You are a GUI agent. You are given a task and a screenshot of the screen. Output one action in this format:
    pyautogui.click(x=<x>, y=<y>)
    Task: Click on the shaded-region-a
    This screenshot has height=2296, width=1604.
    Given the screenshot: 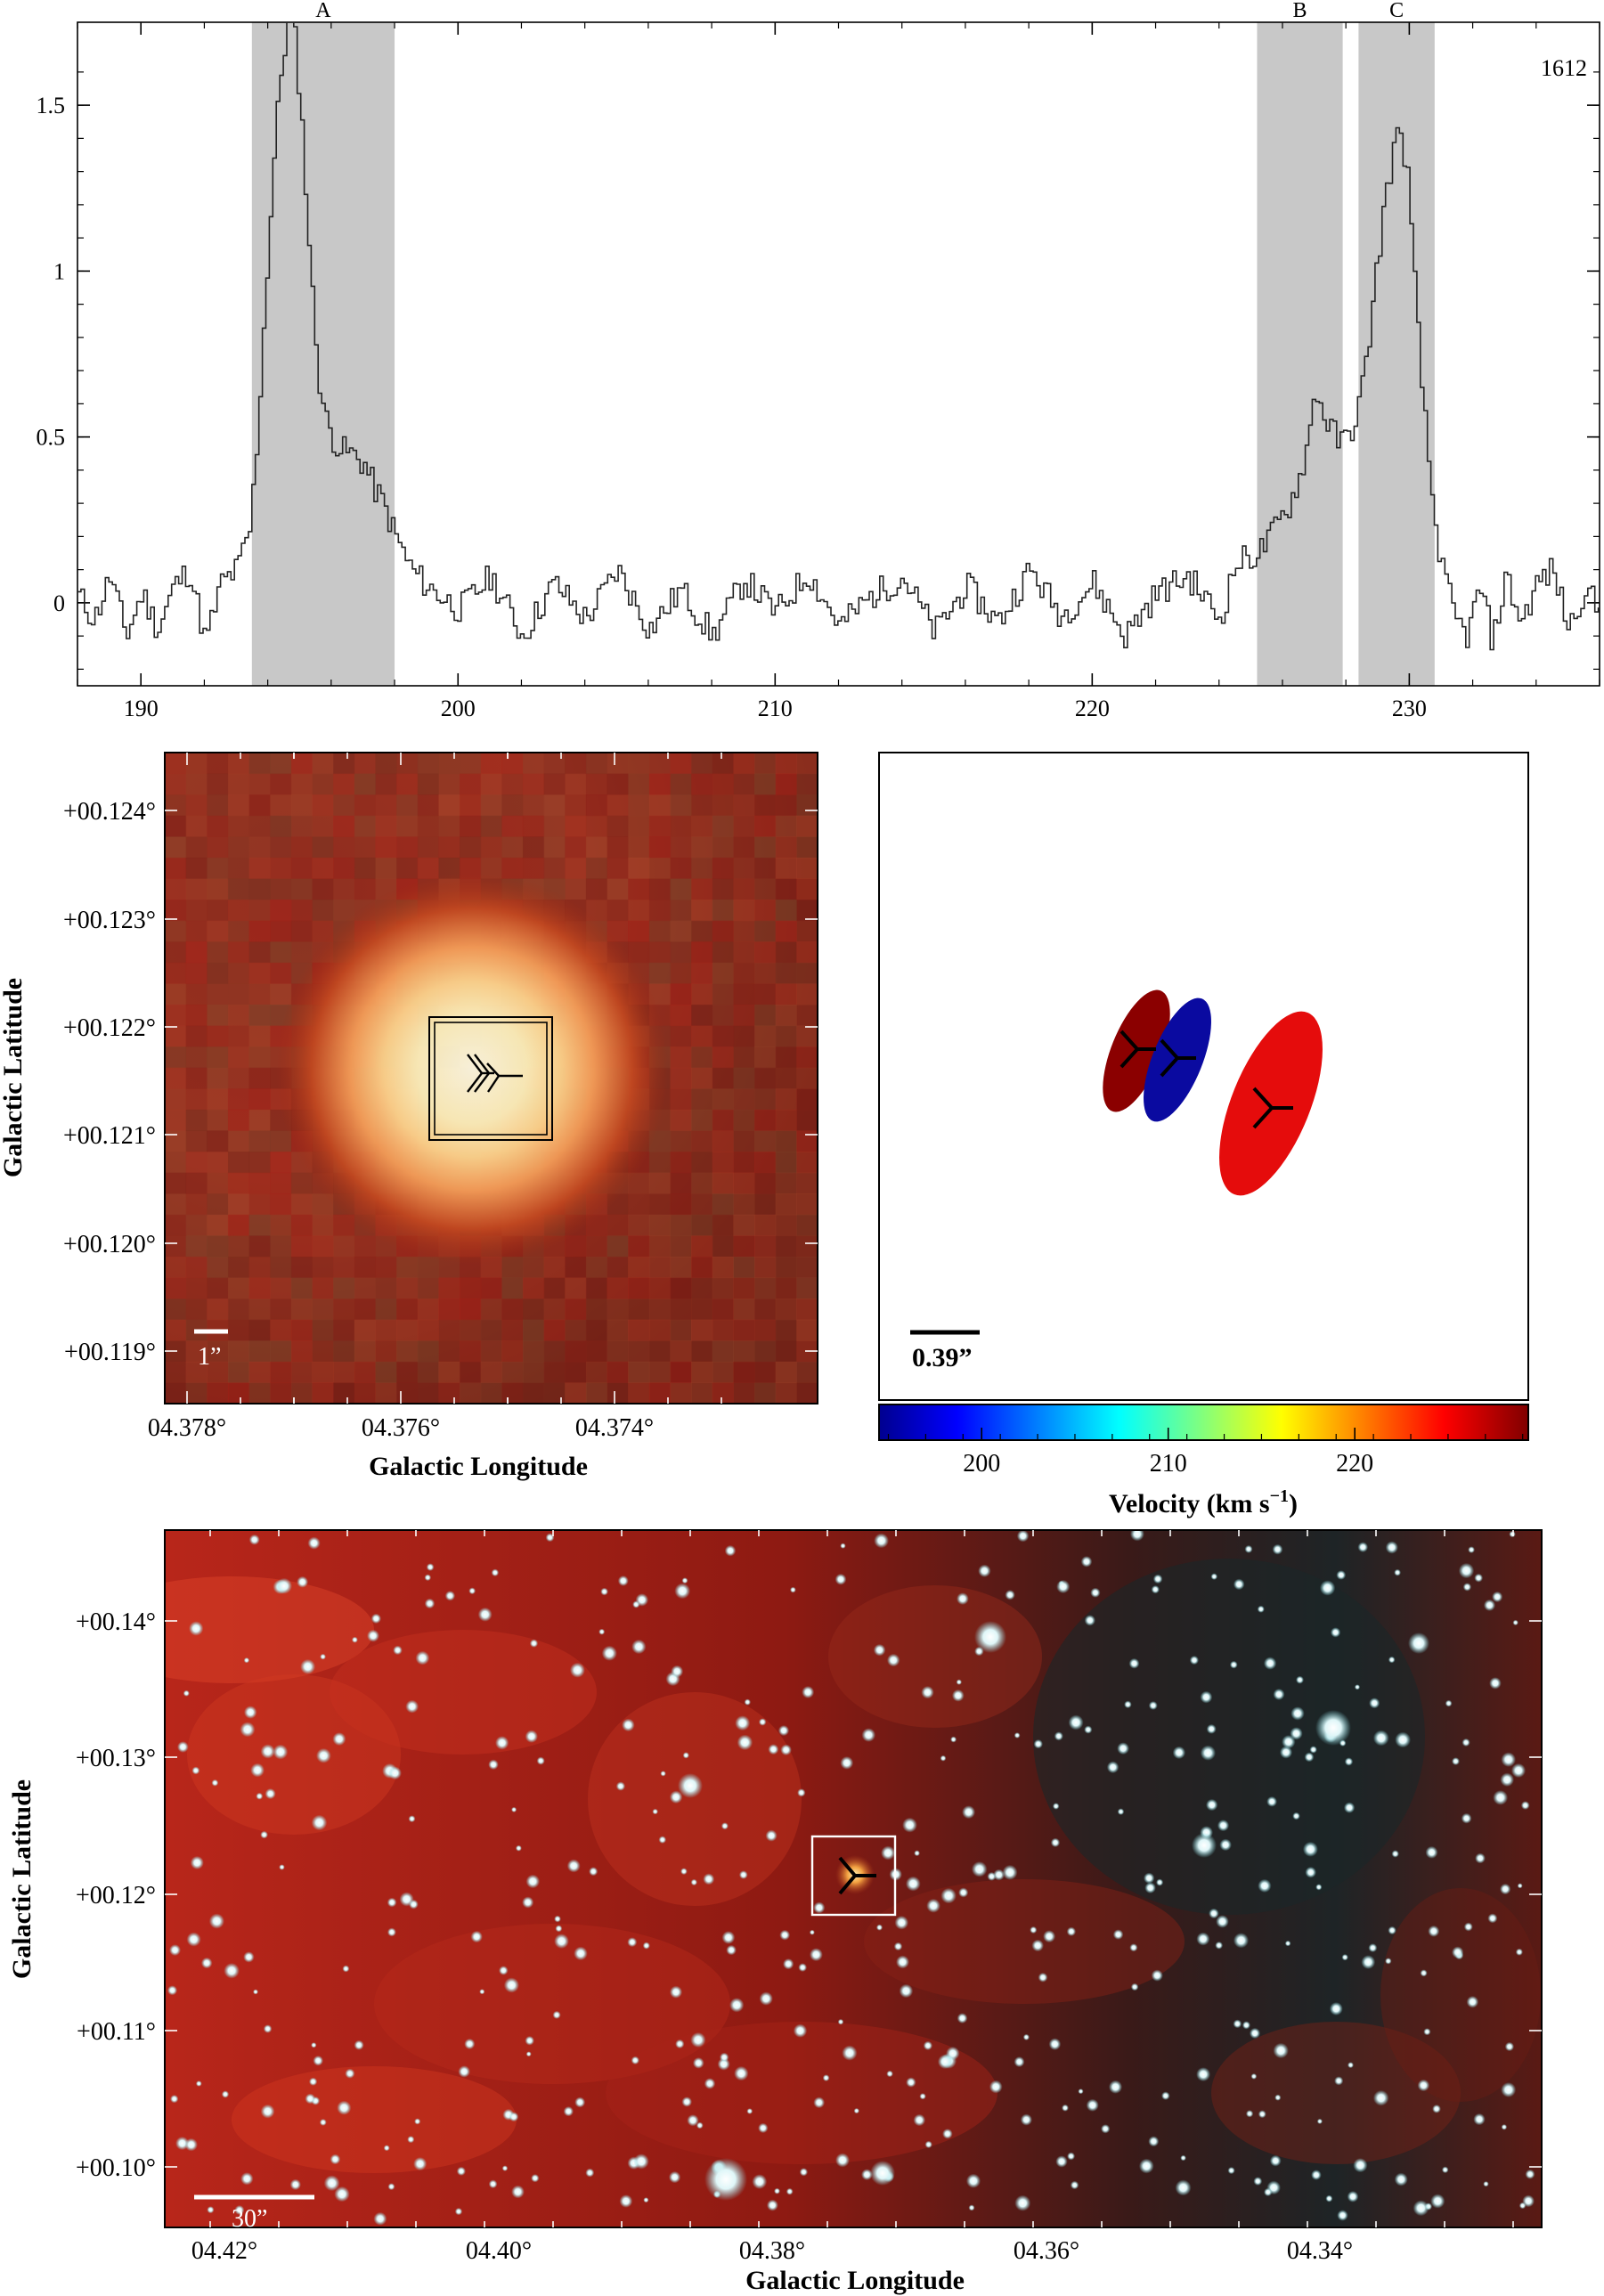 What is the action you would take?
    pyautogui.click(x=323, y=354)
    